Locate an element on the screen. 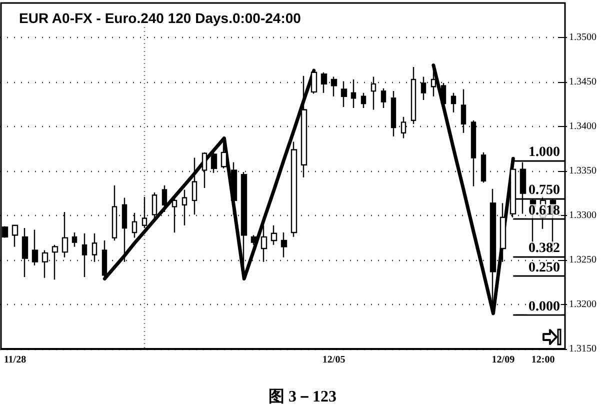 The image size is (605, 414). x-tick-label: 12/09 is located at coordinates (503, 360).